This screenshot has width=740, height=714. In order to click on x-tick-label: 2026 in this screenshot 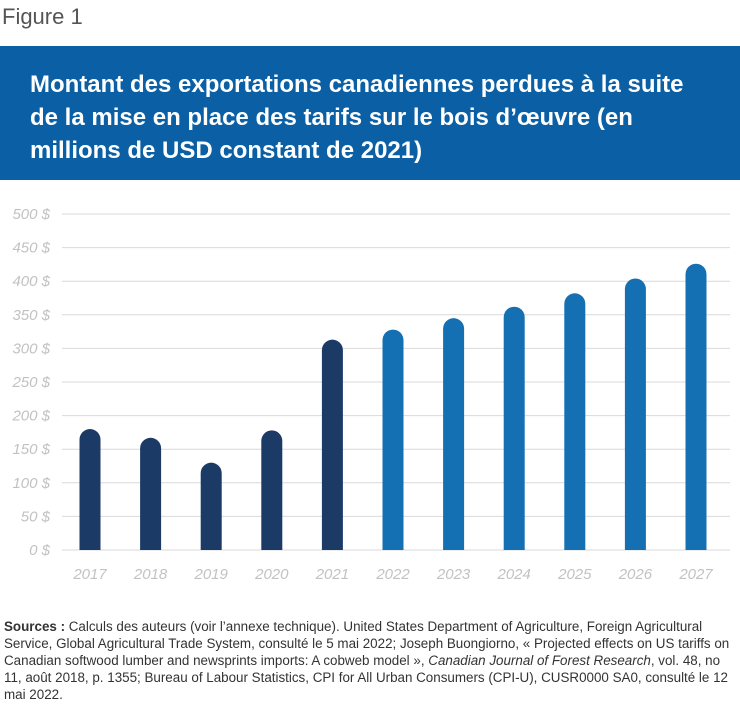, I will do `click(635, 574)`.